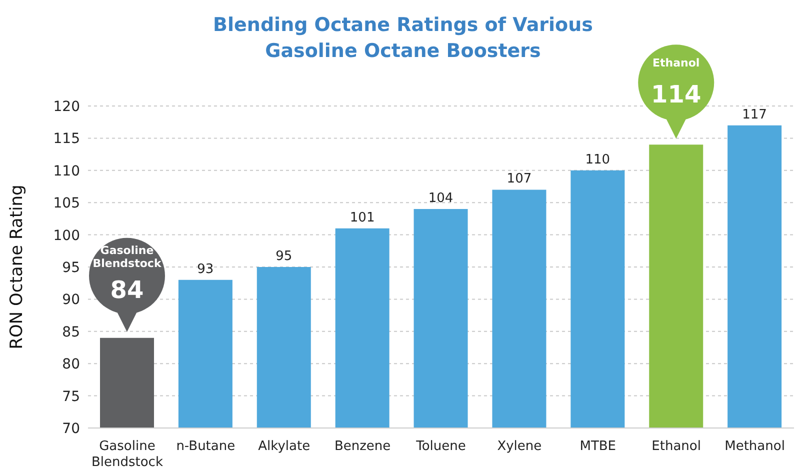 Image resolution: width=796 pixels, height=470 pixels. What do you see at coordinates (440, 446) in the screenshot?
I see `x-tick-label: Toluene` at bounding box center [440, 446].